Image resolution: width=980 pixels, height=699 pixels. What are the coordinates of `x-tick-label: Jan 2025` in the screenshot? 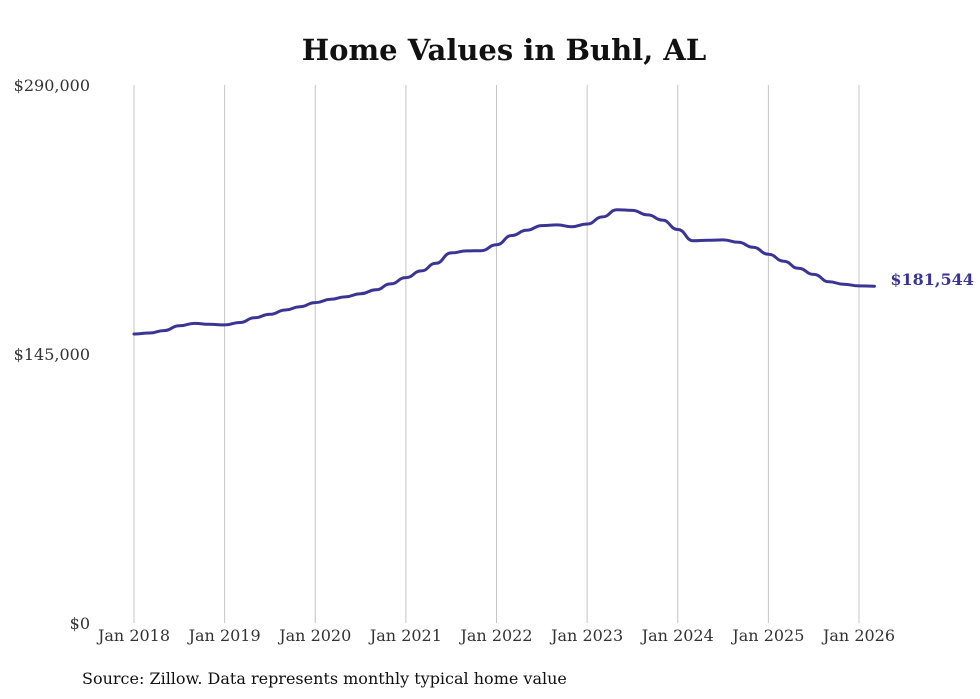 It's located at (767, 635).